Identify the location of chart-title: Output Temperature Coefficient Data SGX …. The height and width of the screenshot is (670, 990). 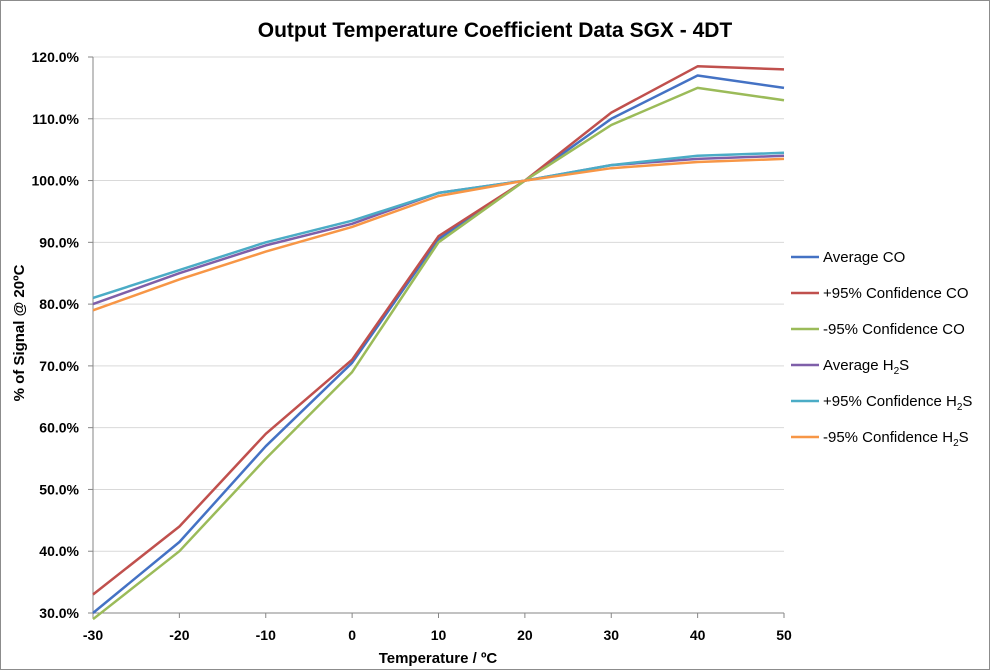
(495, 30).